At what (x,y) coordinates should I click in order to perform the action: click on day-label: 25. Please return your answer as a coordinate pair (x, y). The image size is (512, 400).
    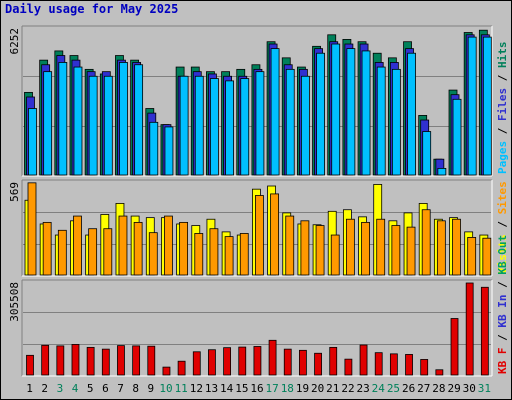
    Looking at the image, I should click on (393, 388).